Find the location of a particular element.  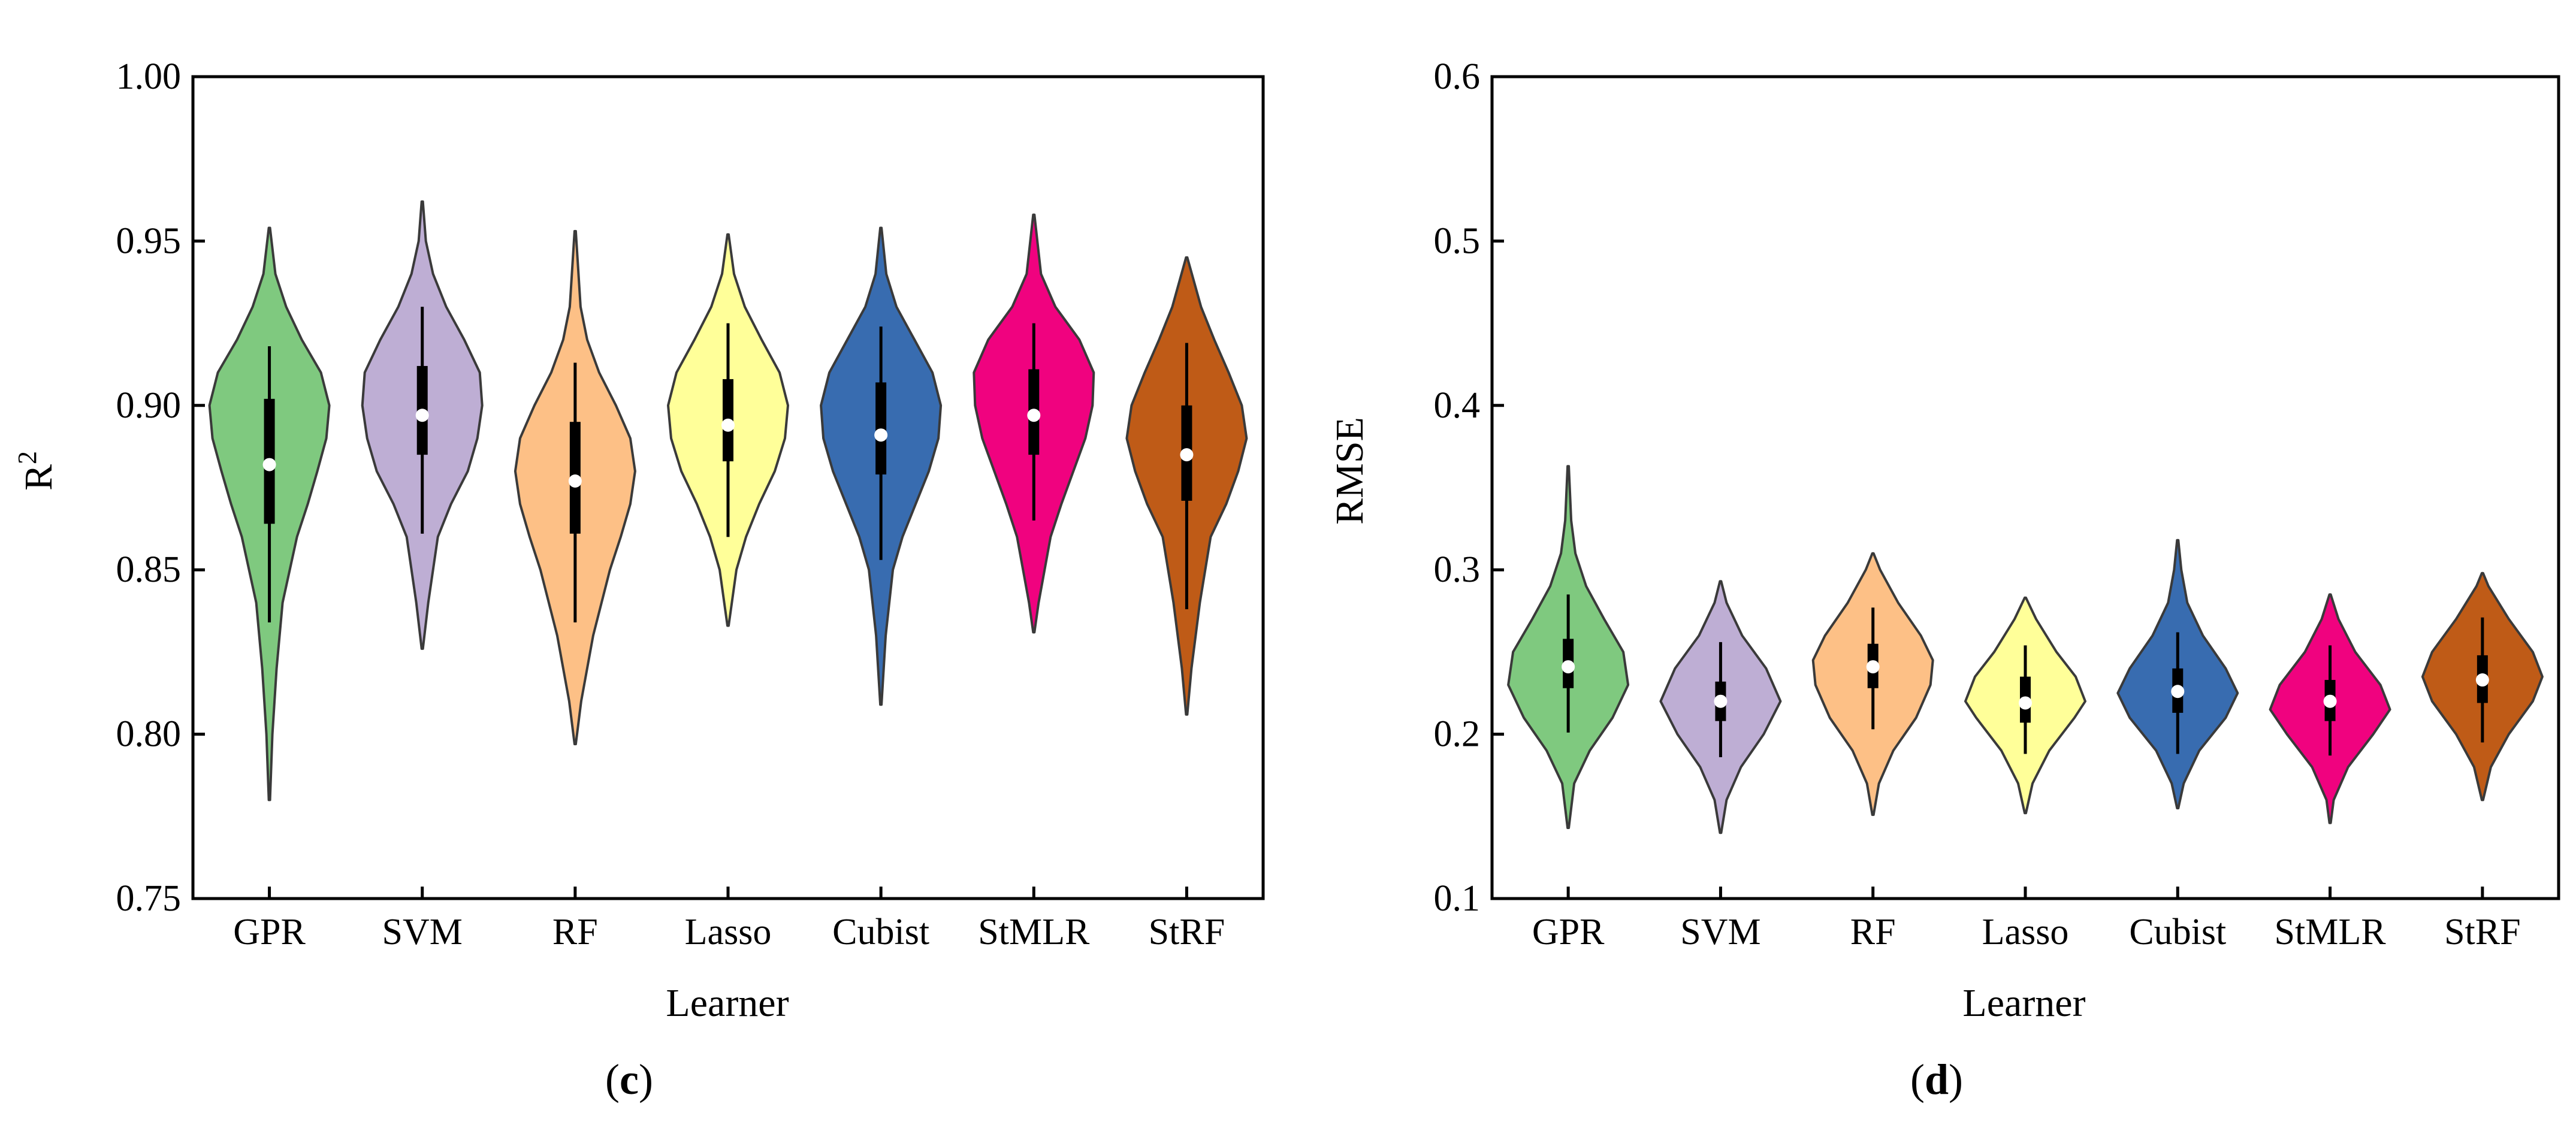

y-axis-title: RMSE is located at coordinates (1350, 471).